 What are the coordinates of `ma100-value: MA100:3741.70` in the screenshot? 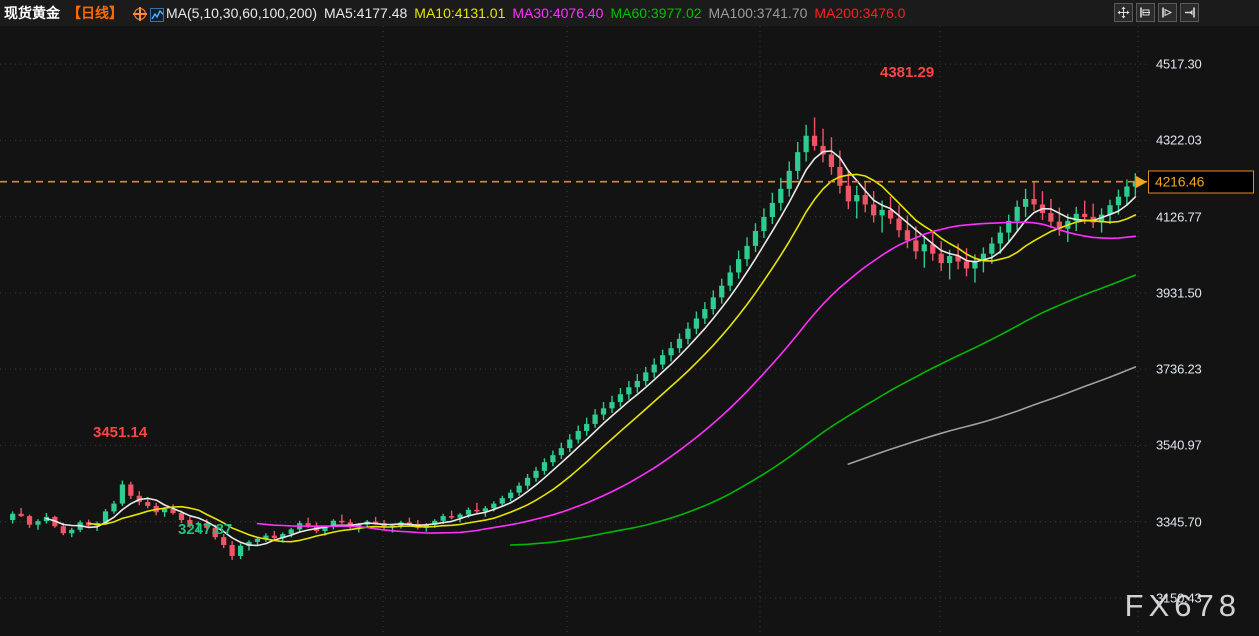 It's located at (758, 13).